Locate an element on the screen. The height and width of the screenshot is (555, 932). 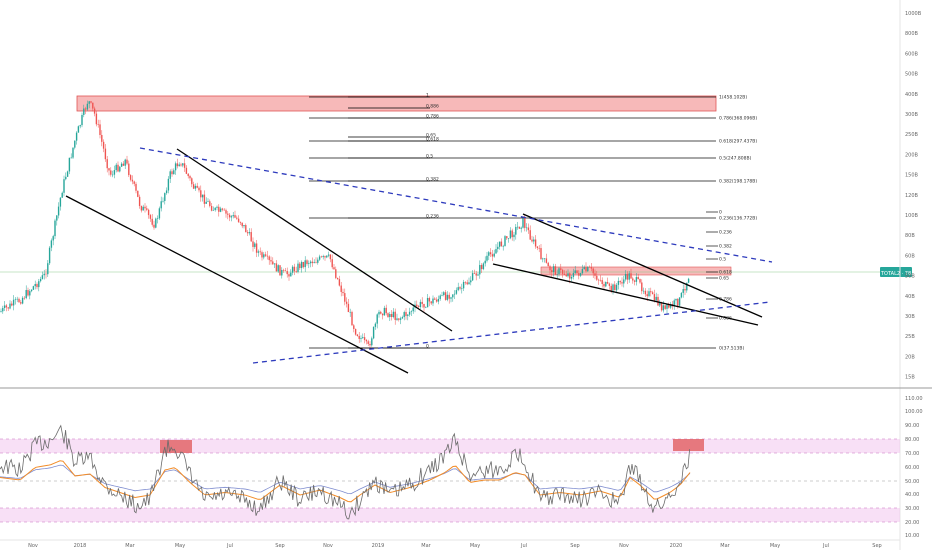
channel-upper-line is located at coordinates (314, 240).